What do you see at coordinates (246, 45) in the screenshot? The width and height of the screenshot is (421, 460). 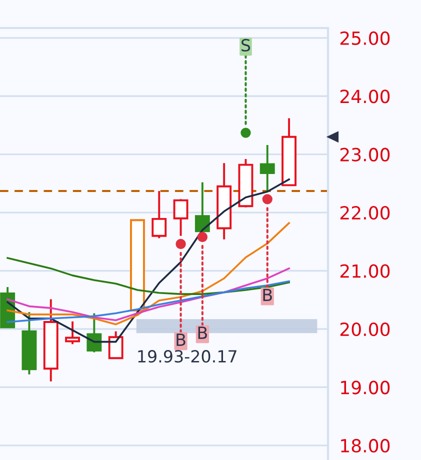 I see `data-label: S` at bounding box center [246, 45].